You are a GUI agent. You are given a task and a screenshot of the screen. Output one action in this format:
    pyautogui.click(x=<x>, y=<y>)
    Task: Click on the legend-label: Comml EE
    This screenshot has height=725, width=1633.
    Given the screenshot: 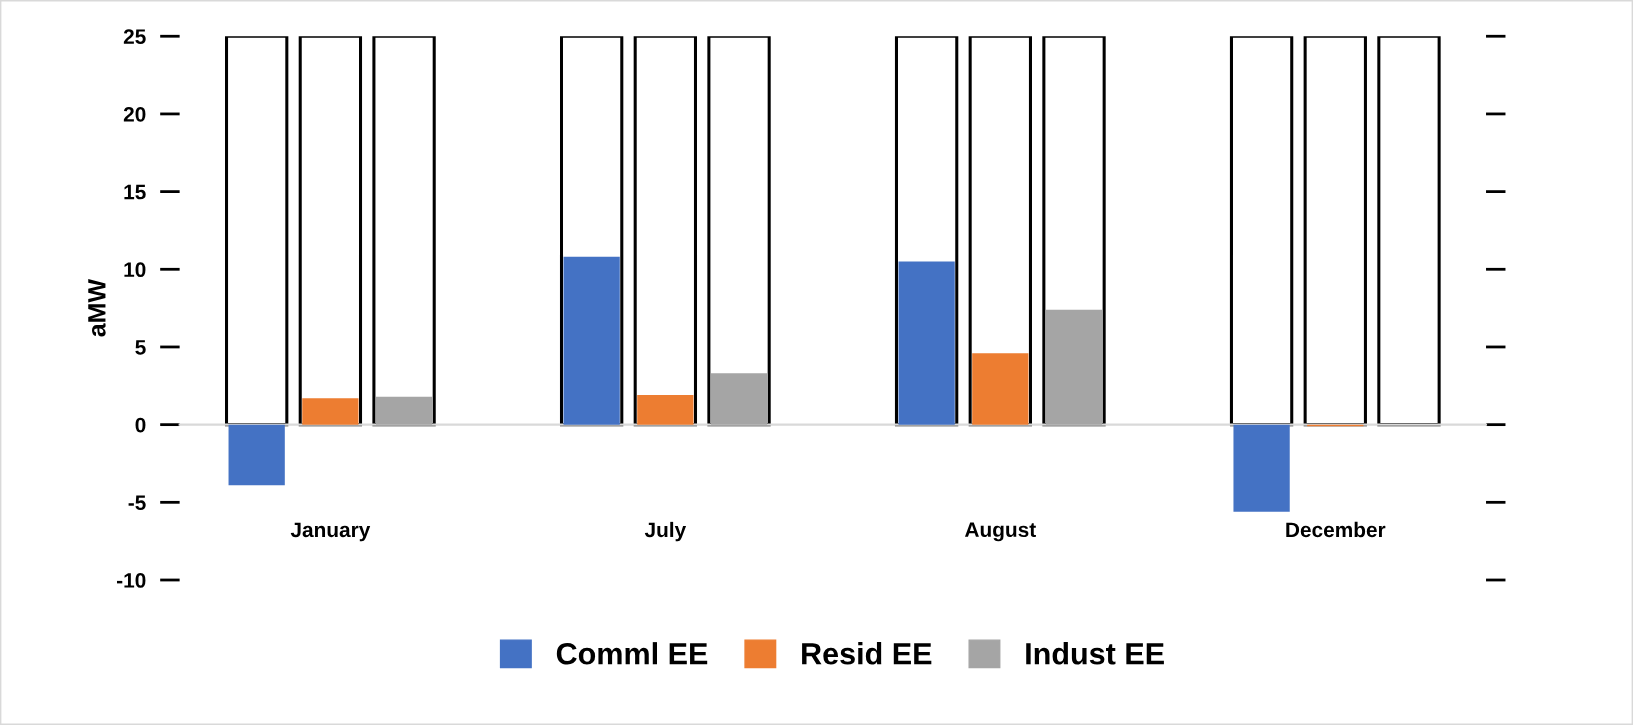 What is the action you would take?
    pyautogui.click(x=632, y=653)
    